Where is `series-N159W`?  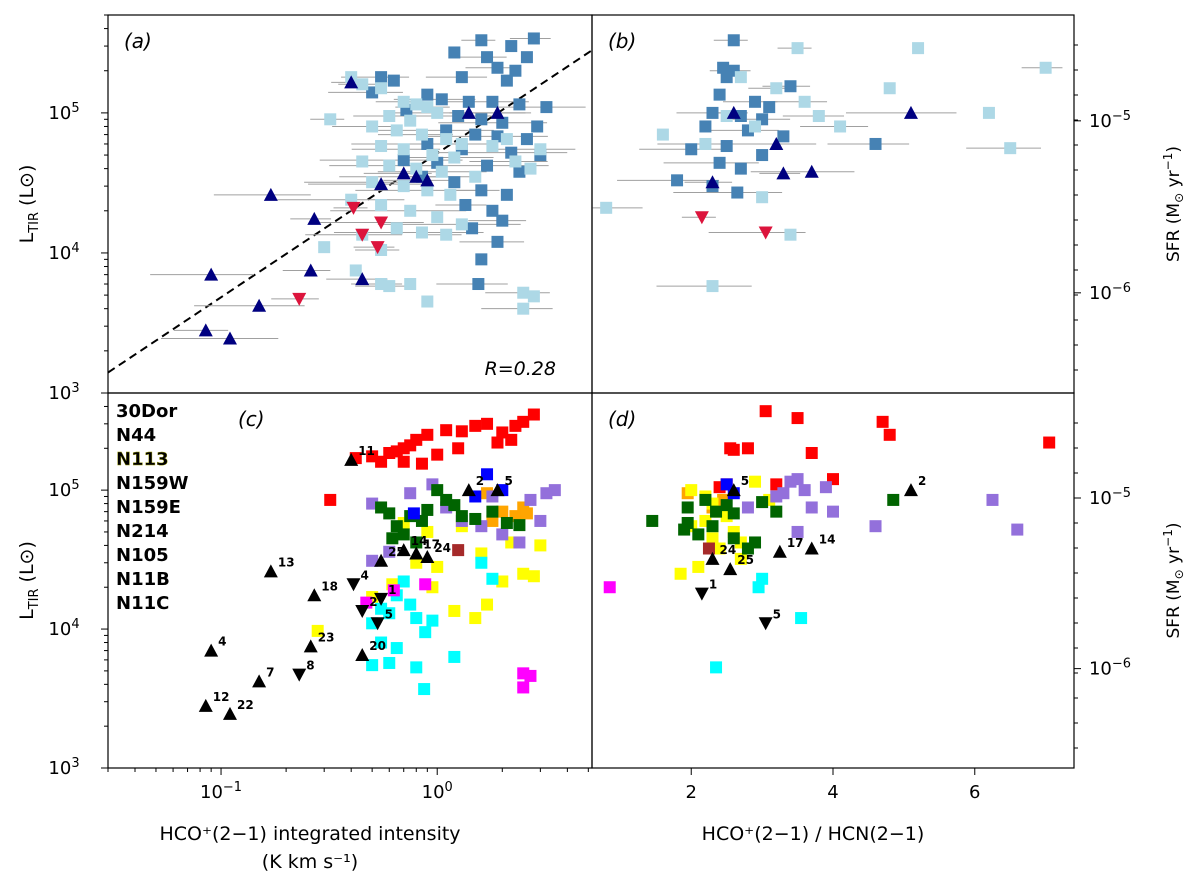
series-N159W is located at coordinates (882, 505).